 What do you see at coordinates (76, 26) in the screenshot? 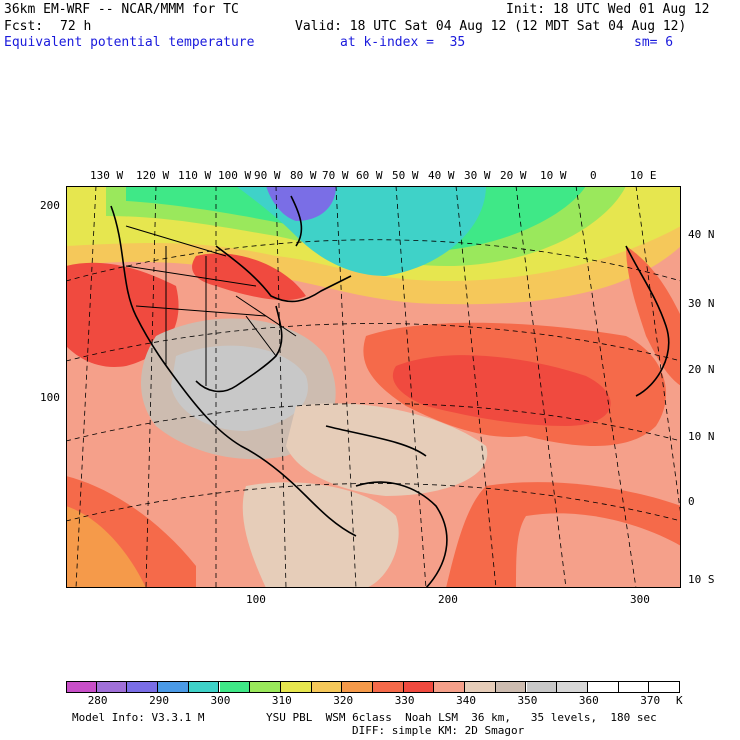
I see `forecast-hour: 72 h` at bounding box center [76, 26].